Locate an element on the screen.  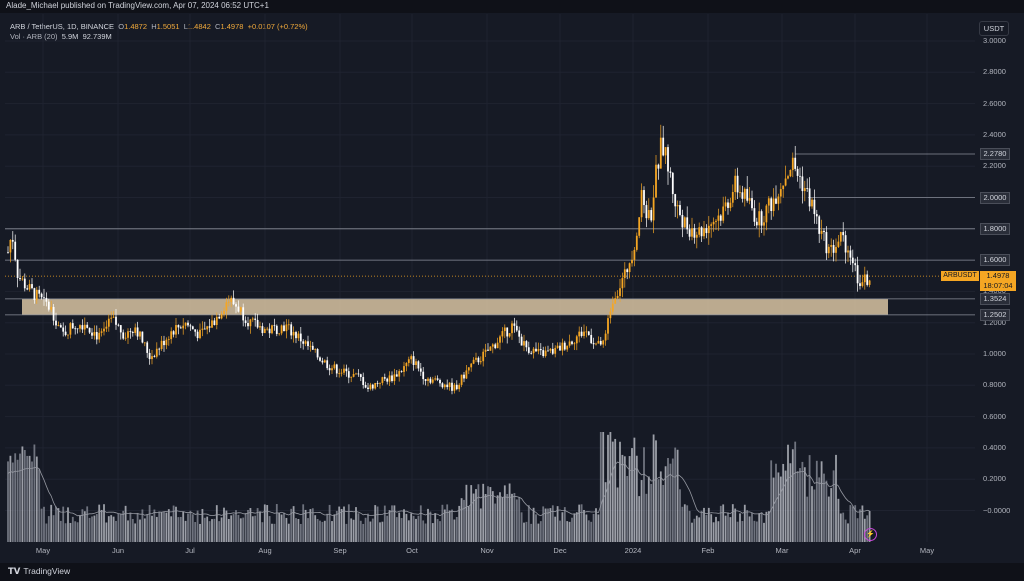
time-tick-label: Jul is located at coordinates (190, 550).